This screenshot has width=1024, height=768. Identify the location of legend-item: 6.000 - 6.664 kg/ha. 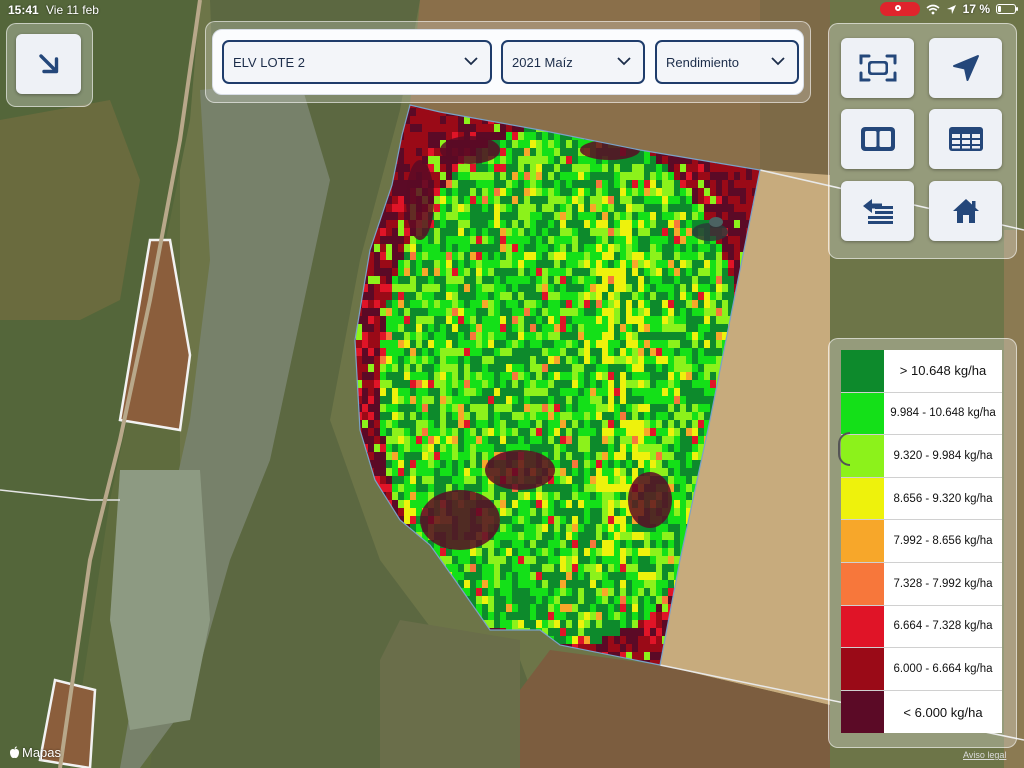
(921, 669).